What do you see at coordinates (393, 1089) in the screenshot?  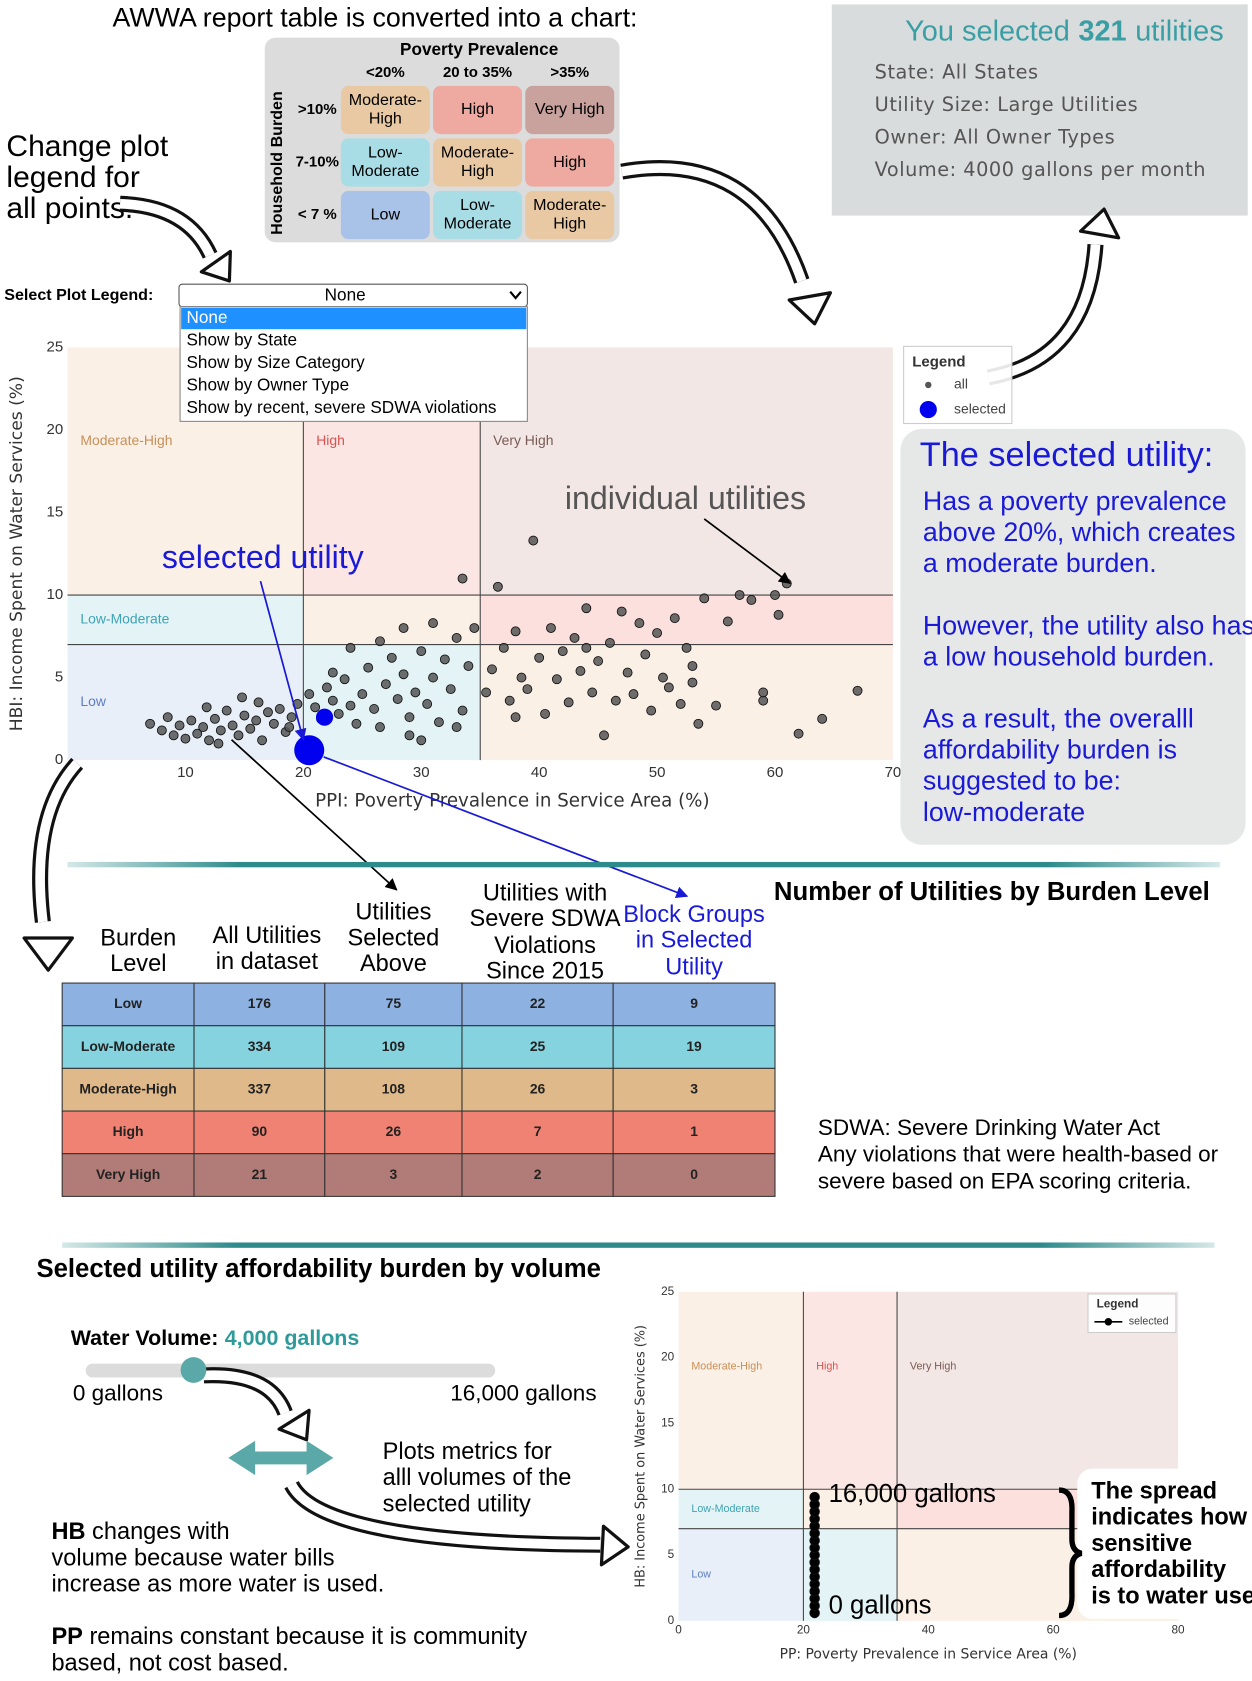 I see `table-cell-text: 108` at bounding box center [393, 1089].